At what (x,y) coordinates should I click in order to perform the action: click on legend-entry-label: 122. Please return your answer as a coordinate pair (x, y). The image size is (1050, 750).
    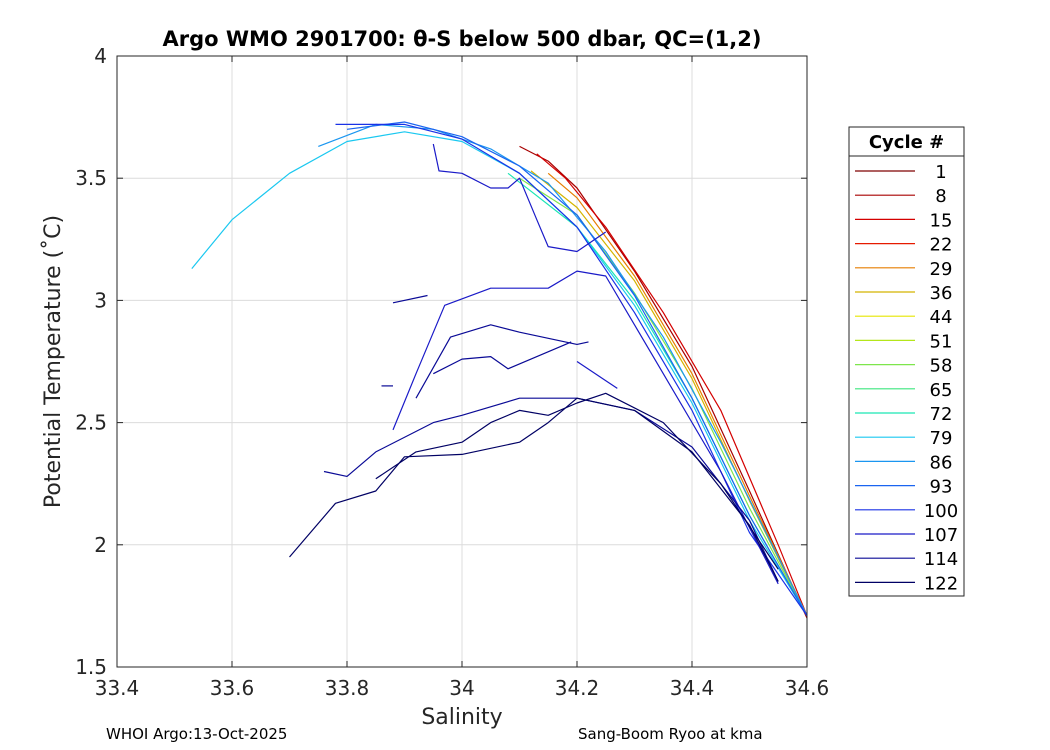
    Looking at the image, I should click on (941, 583).